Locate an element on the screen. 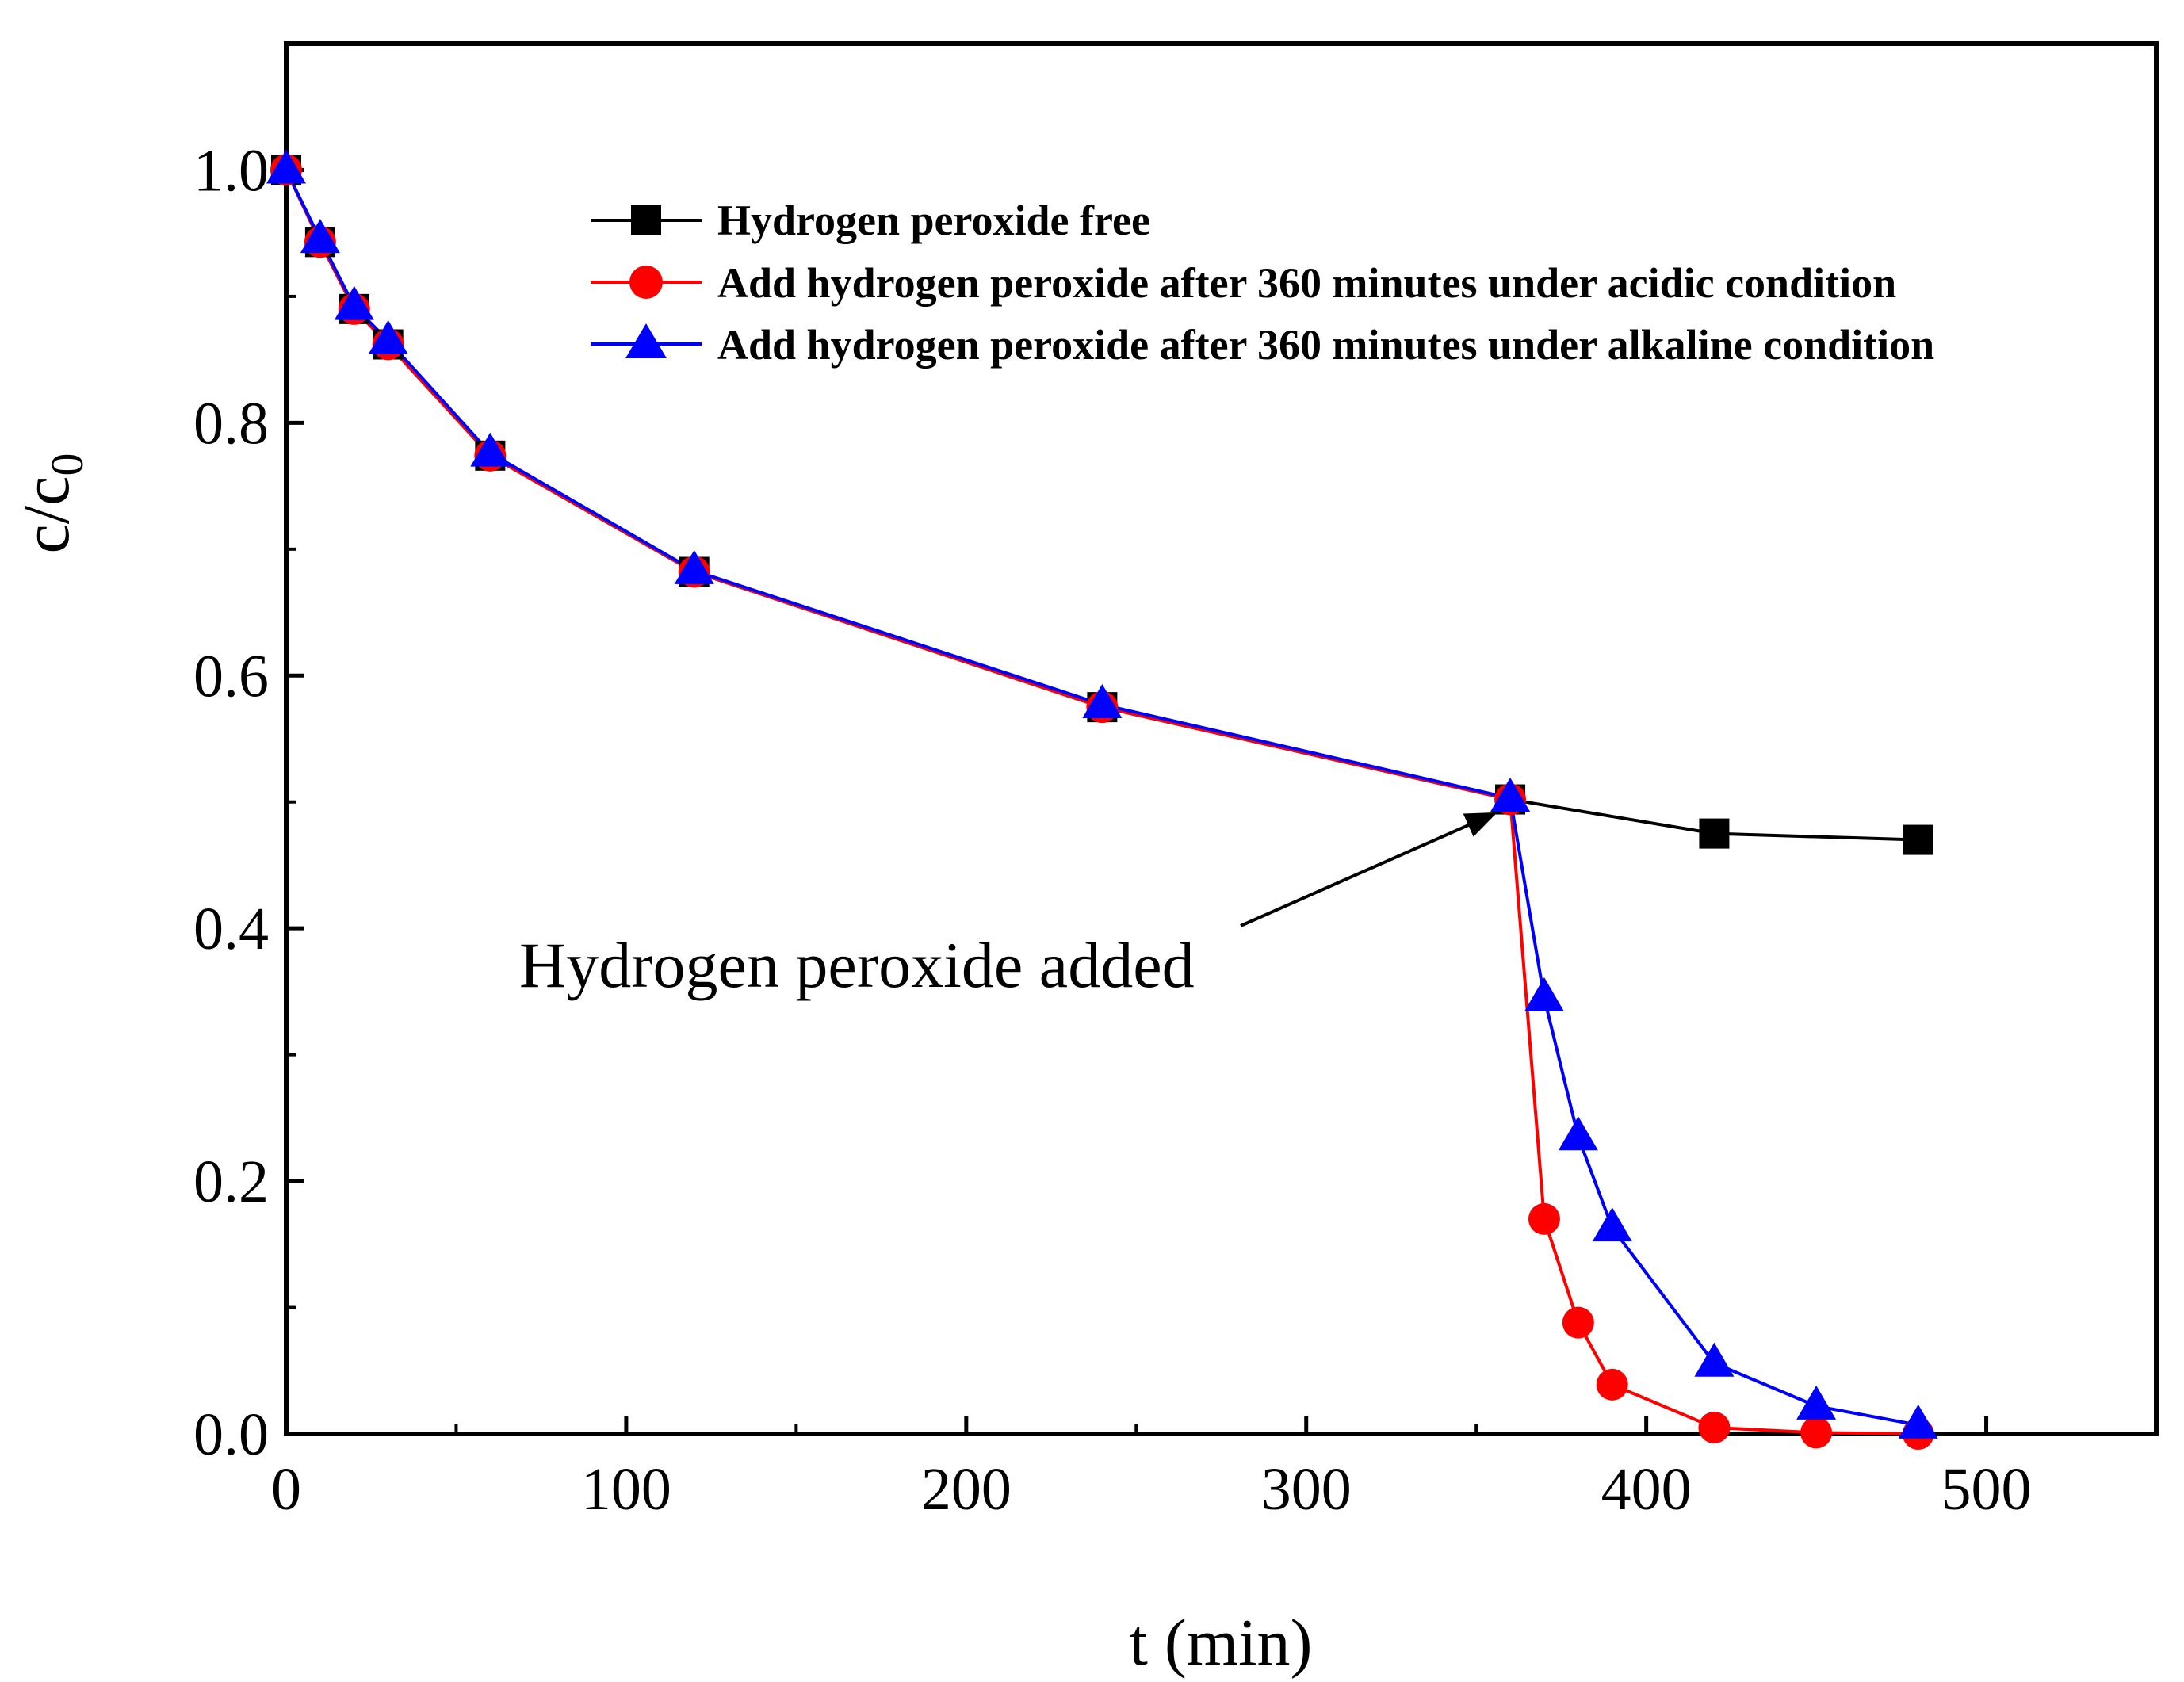  y-tick-label-0.2: 0.2 is located at coordinates (231, 1182).